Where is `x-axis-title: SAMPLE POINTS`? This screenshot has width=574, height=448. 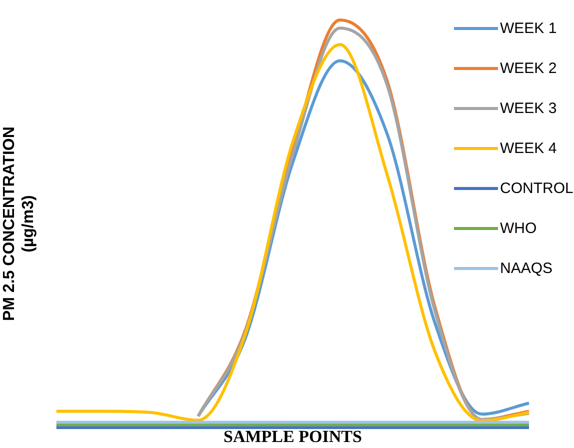
x-axis-title: SAMPLE POINTS is located at coordinates (293, 436).